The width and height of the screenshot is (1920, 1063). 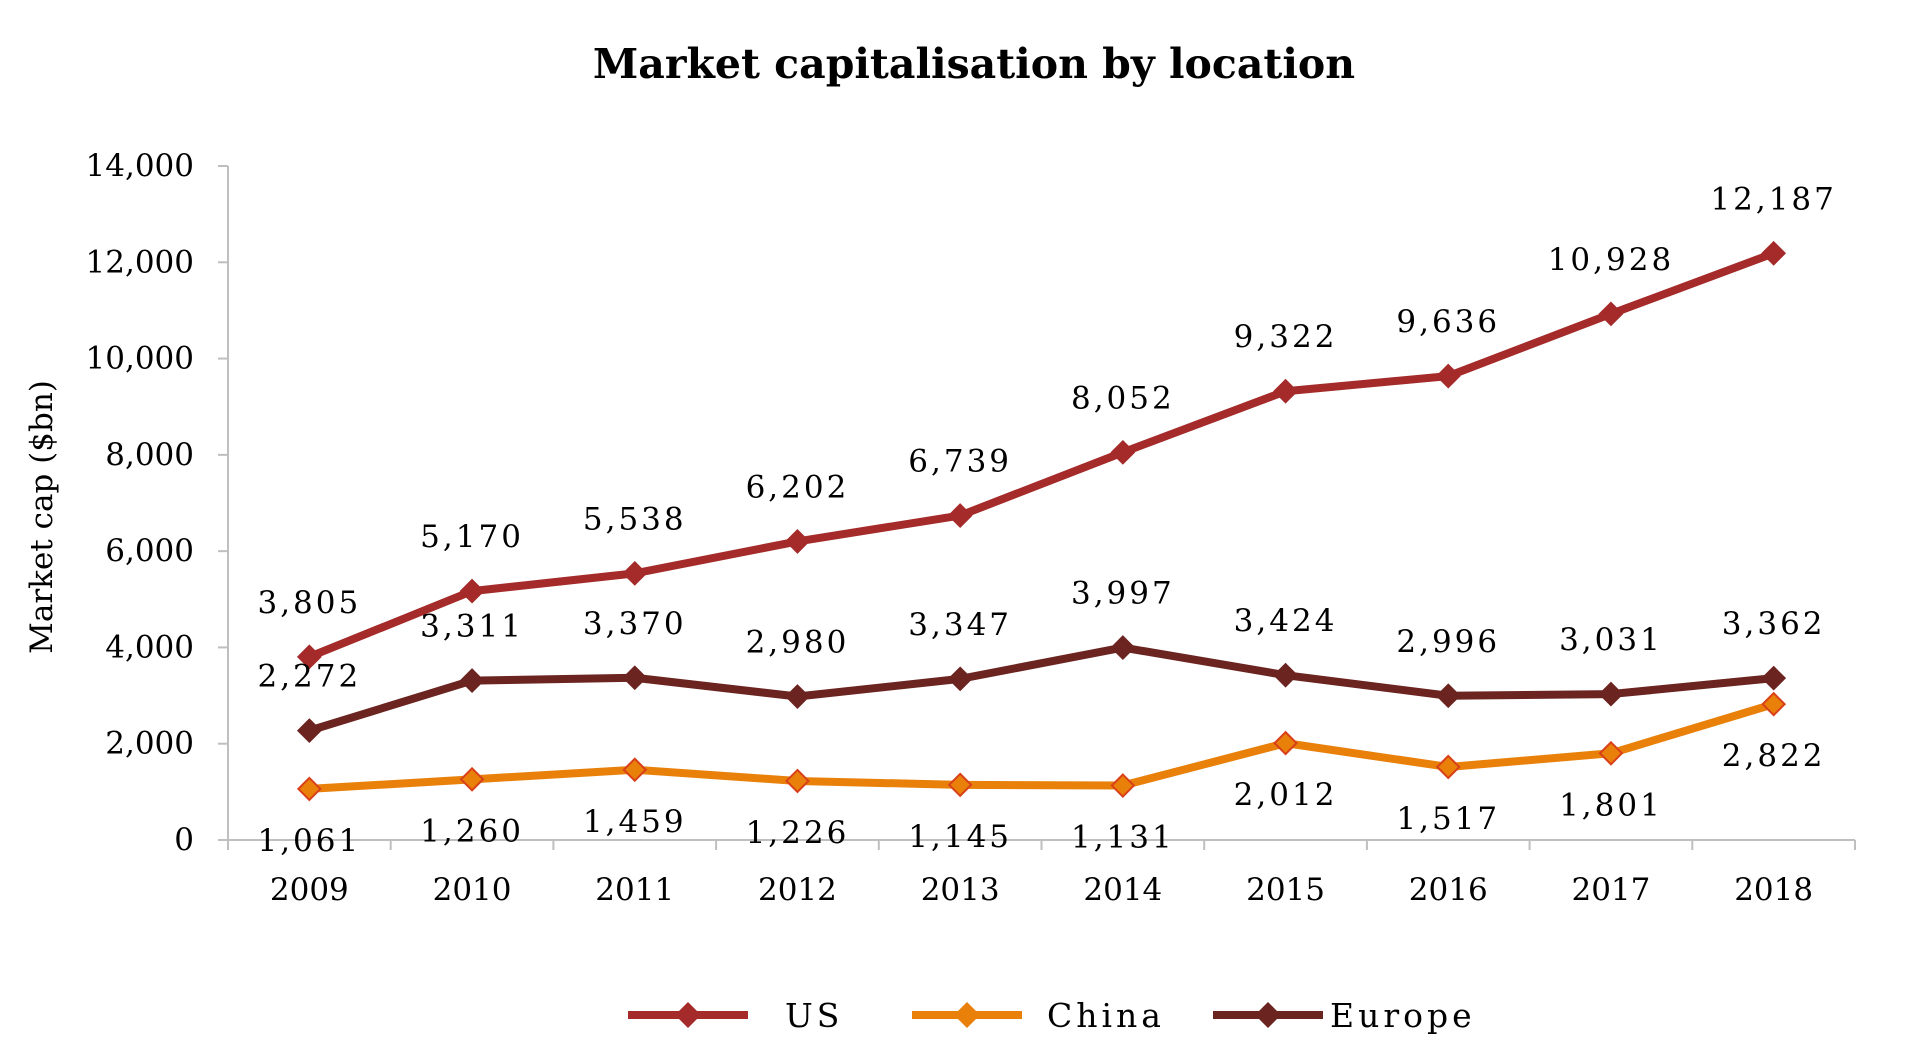 What do you see at coordinates (960, 890) in the screenshot?
I see `x-tick-label: 2013` at bounding box center [960, 890].